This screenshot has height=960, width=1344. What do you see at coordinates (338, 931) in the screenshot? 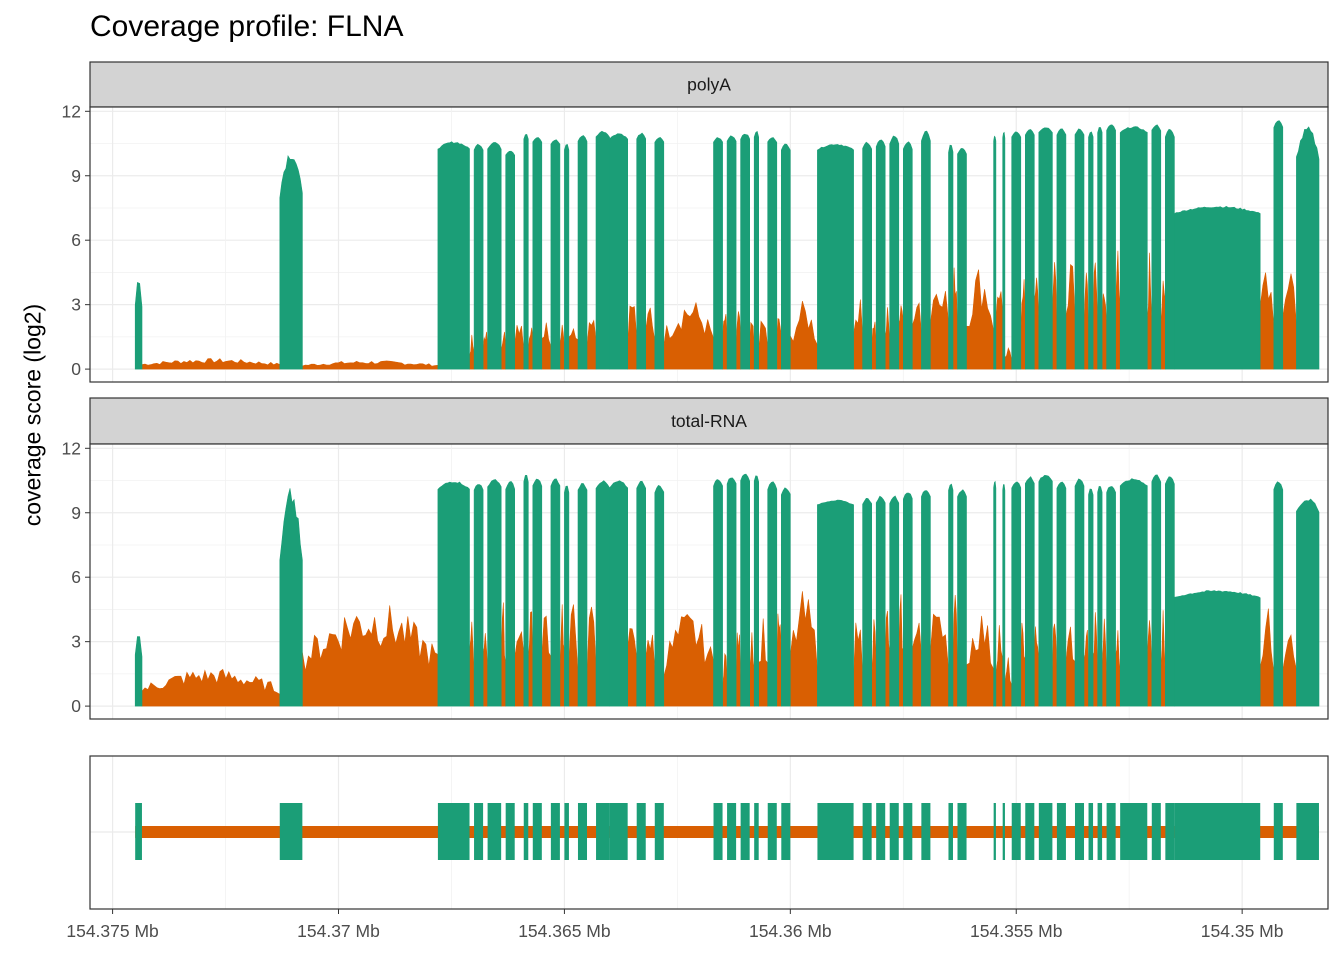
I see `x-tick-label: 154.37 Mb` at bounding box center [338, 931].